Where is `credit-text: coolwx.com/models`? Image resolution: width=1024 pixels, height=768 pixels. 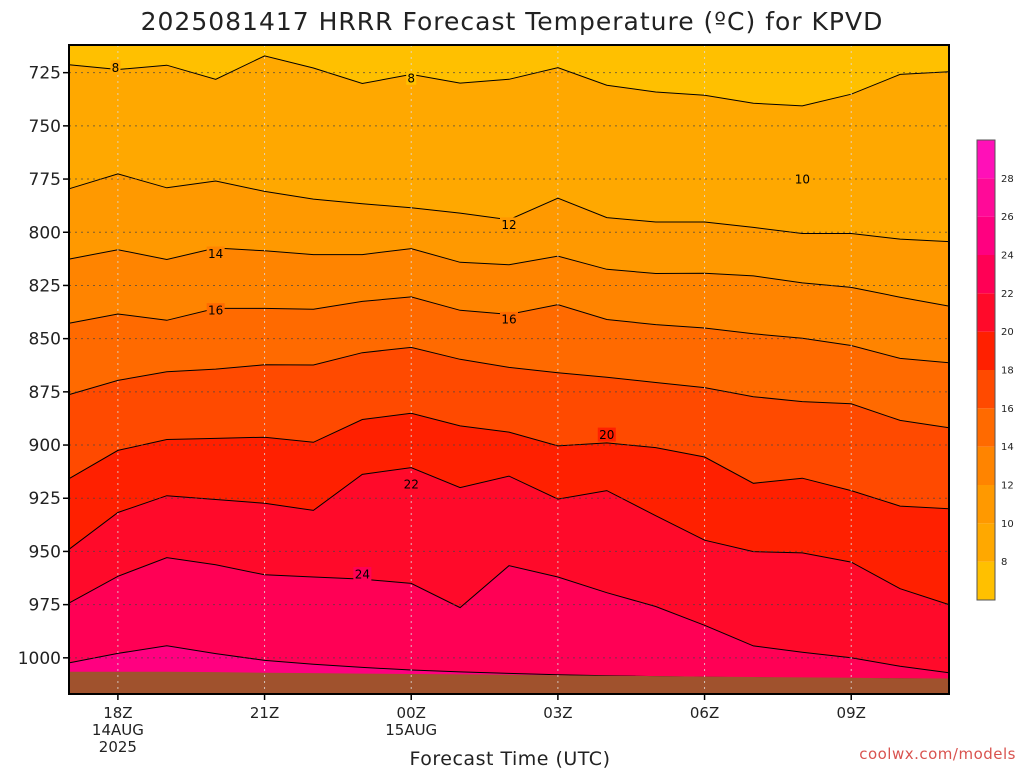 credit-text: coolwx.com/models is located at coordinates (937, 754).